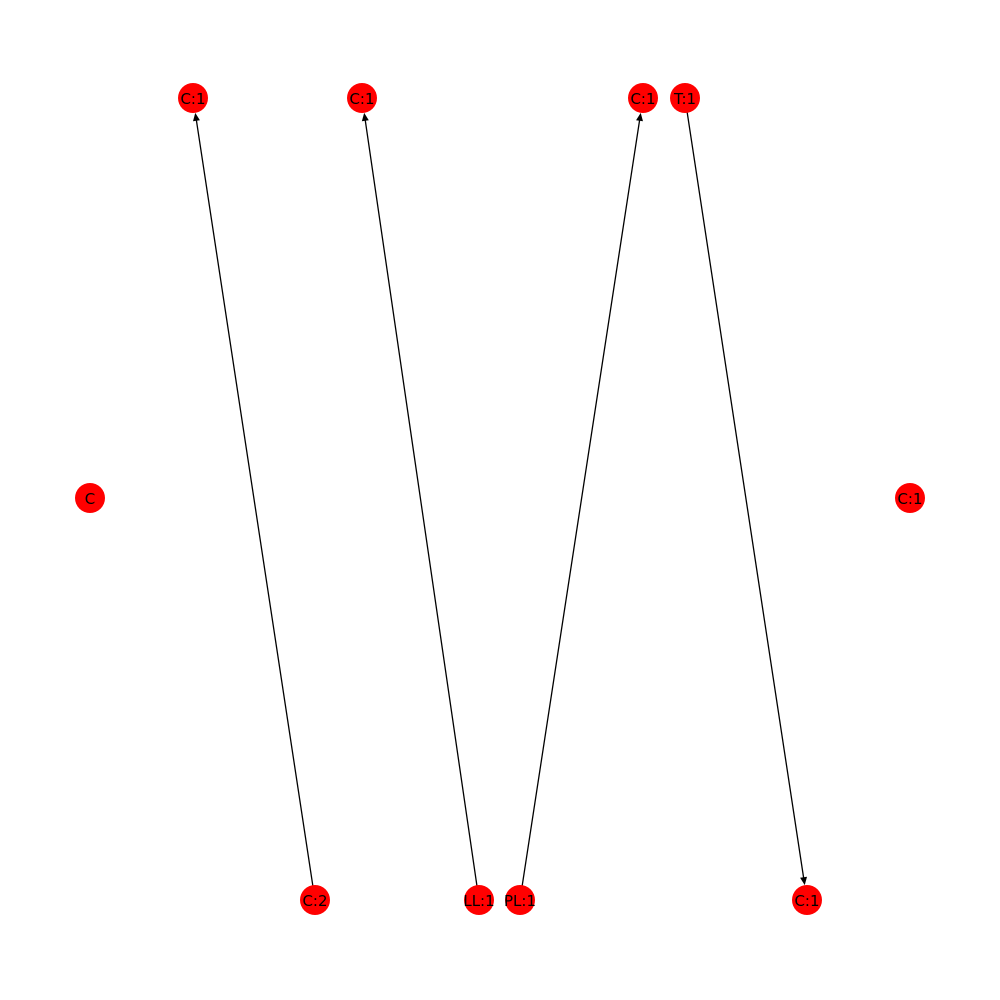 The image size is (1000, 1000). I want to click on node-label: PL:1, so click(520, 901).